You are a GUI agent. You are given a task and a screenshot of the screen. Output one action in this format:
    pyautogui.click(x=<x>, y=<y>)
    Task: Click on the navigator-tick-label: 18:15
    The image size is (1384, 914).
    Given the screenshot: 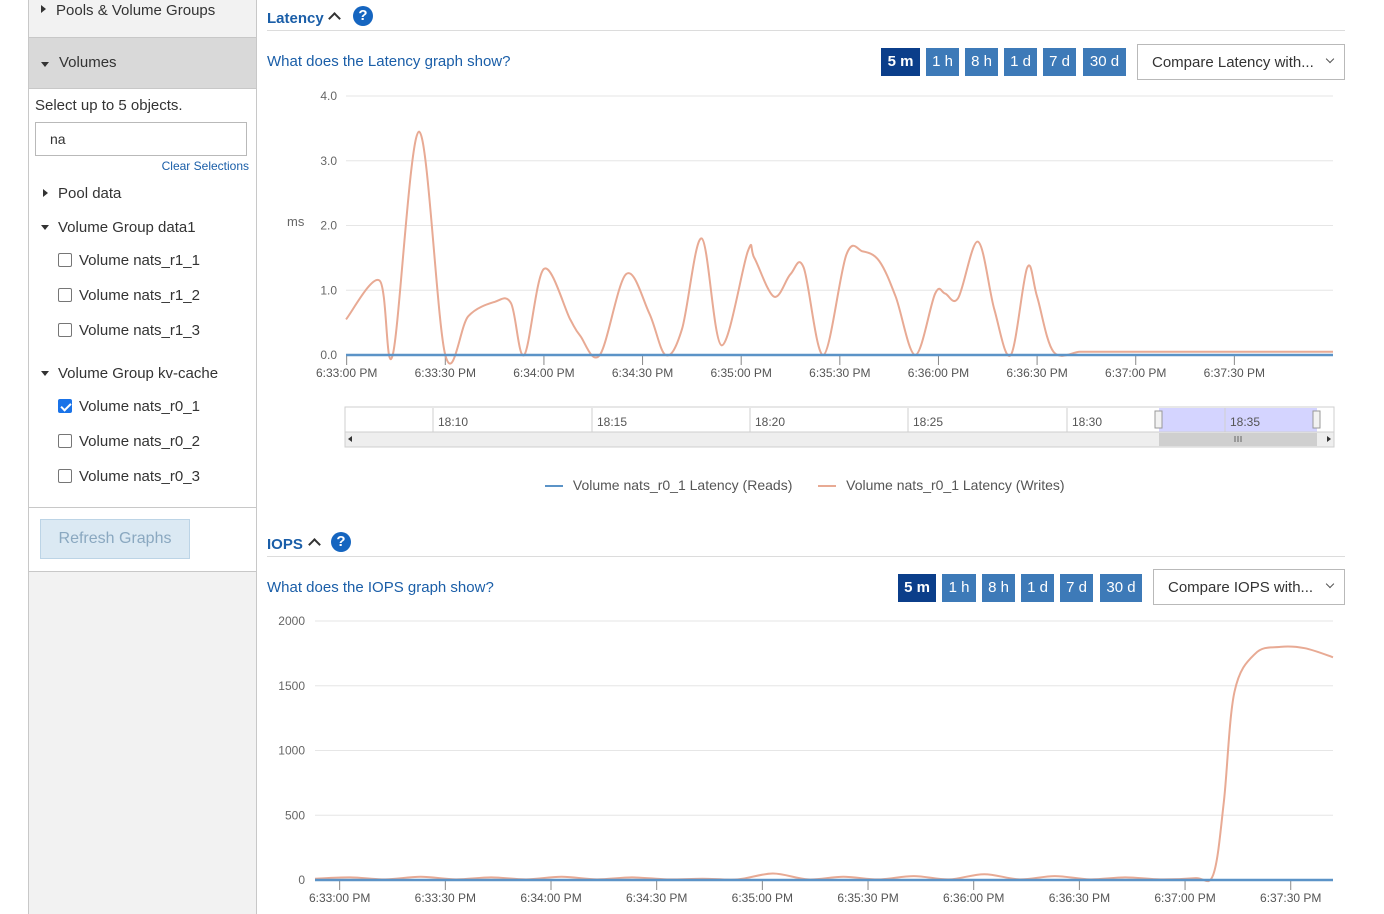 What is the action you would take?
    pyautogui.click(x=612, y=422)
    